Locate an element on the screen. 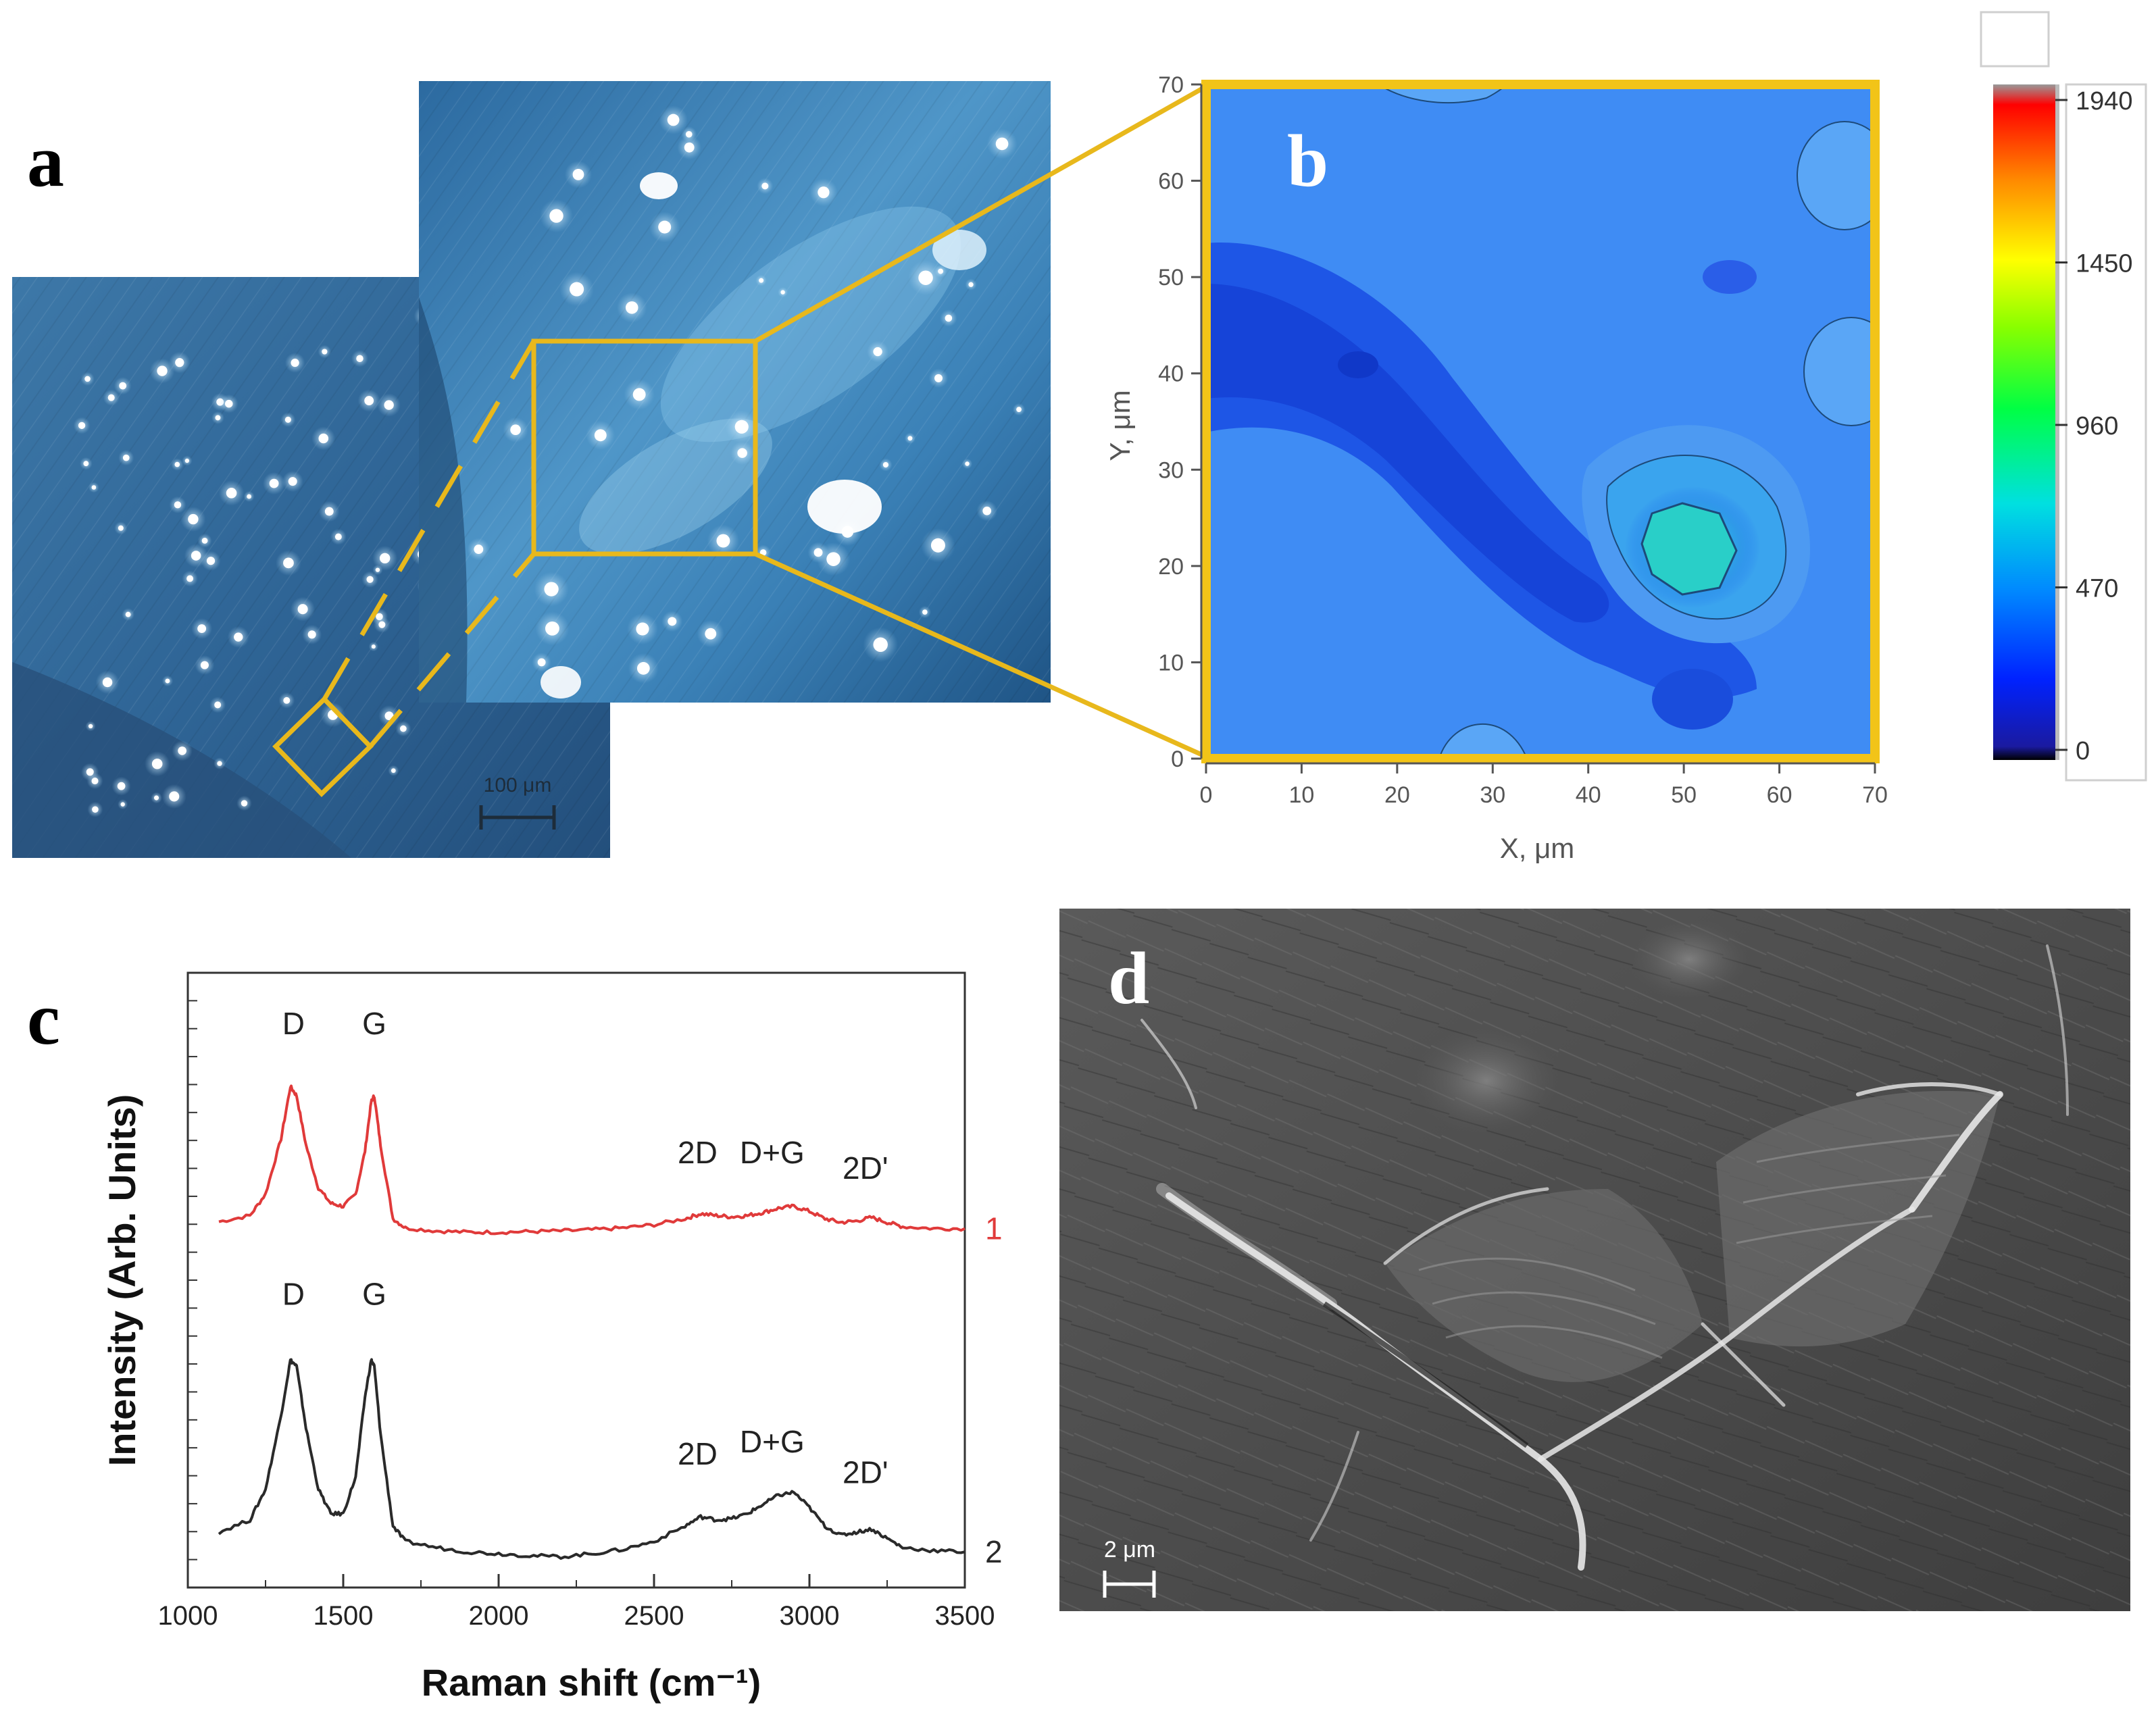 This screenshot has width=2156, height=1726. y-axis-title: Intensity (Arb. Units) is located at coordinates (122, 1280).